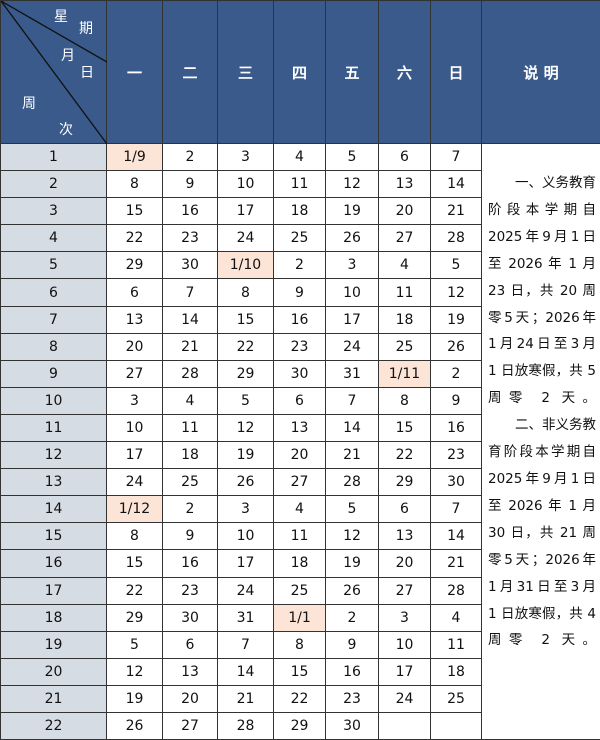 The height and width of the screenshot is (740, 600). What do you see at coordinates (542, 236) in the screenshot?
I see `notes-line: 2025年9月1日` at bounding box center [542, 236].